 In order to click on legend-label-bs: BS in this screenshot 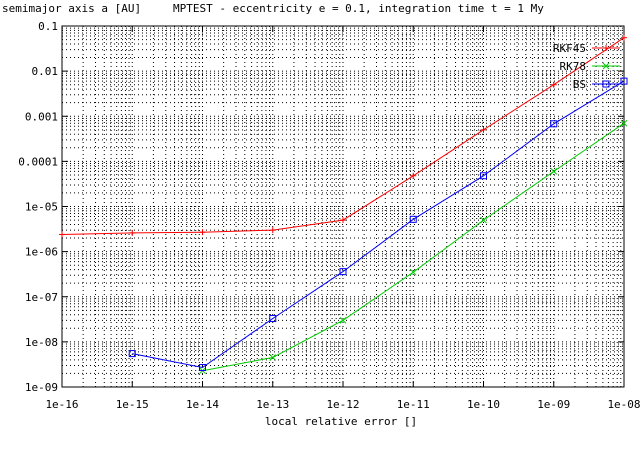, I will do `click(579, 84)`.